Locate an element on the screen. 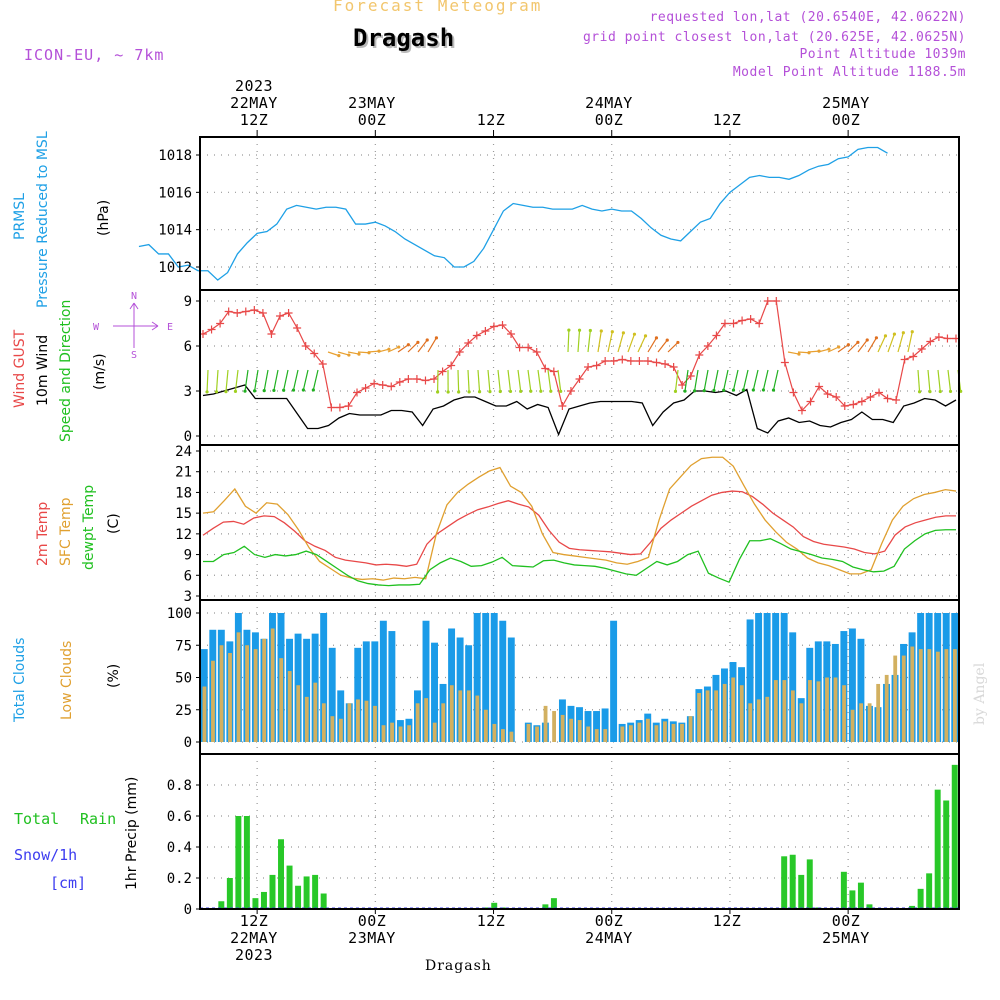 This screenshot has height=1000, width=1000. wind-dir-label: Speed and Direction is located at coordinates (66, 371).